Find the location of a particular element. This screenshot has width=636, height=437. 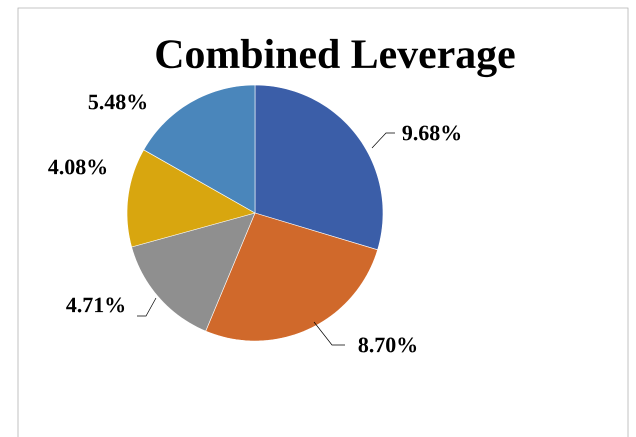

data-label: 4.71% is located at coordinates (95, 305).